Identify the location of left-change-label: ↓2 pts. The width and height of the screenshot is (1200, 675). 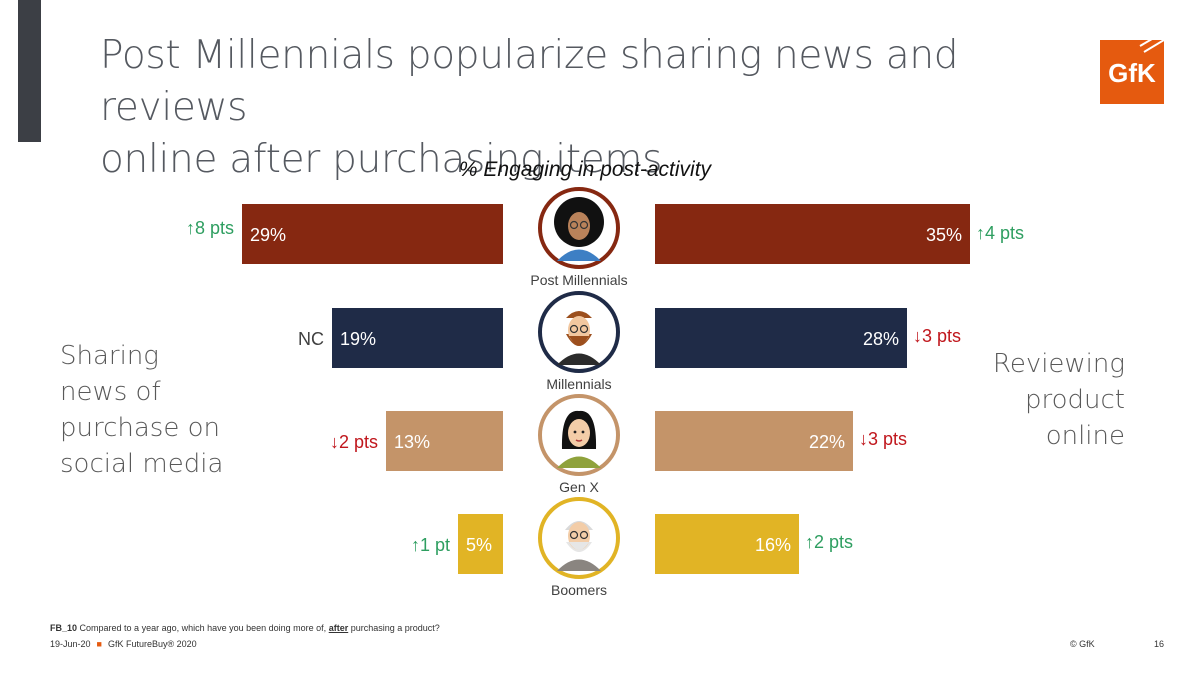
(354, 442).